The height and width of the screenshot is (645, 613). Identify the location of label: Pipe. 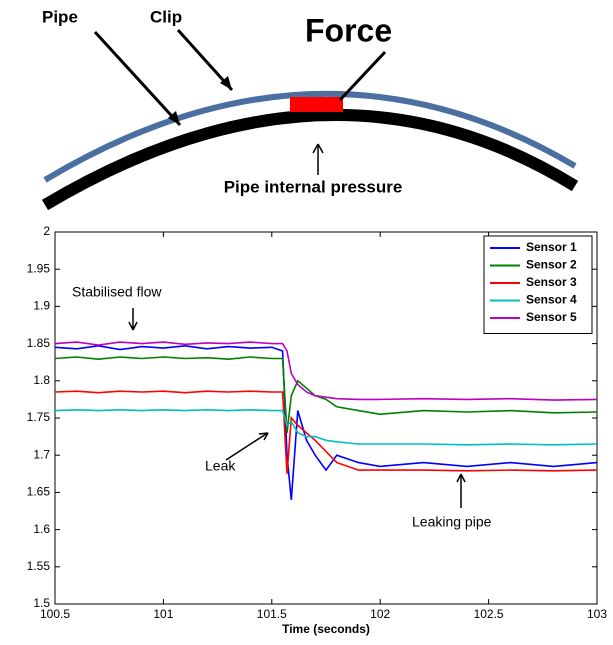
(60, 16).